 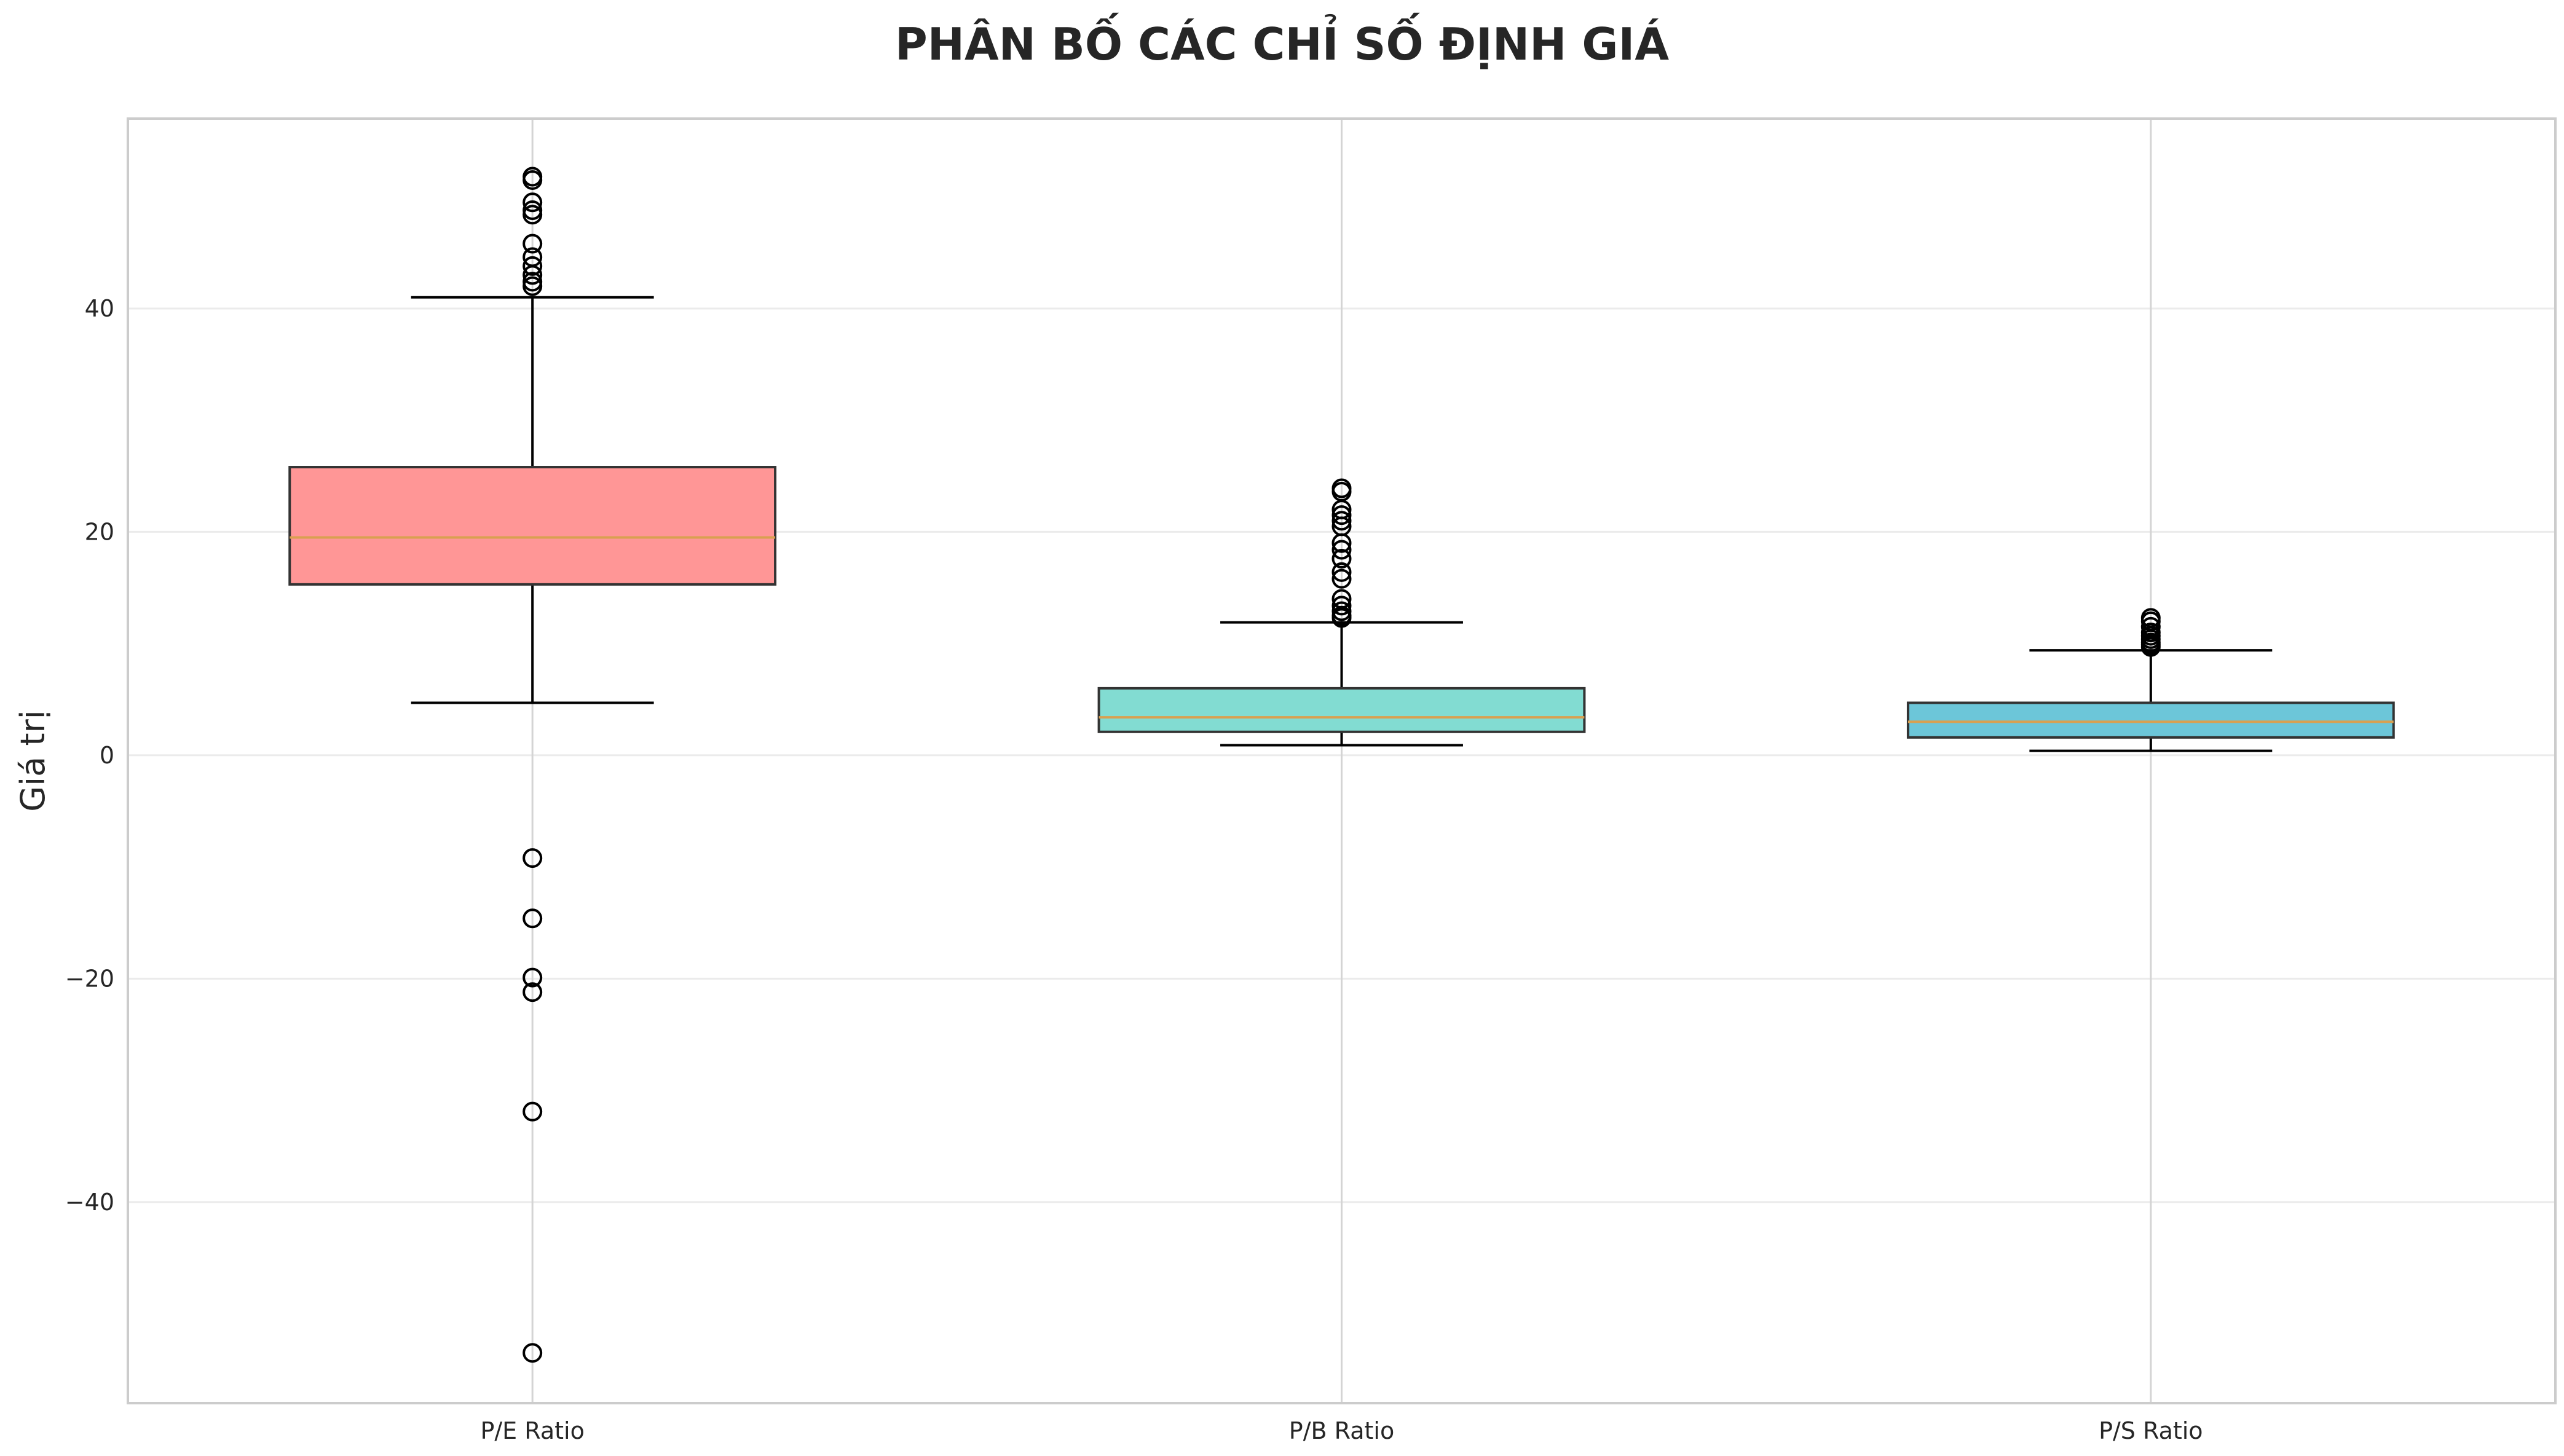 I want to click on y-tick-label: 20, so click(x=100, y=531).